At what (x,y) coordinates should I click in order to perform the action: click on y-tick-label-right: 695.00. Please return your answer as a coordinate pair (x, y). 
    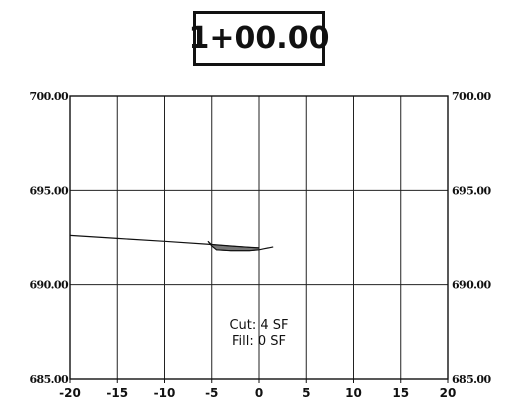
    Looking at the image, I should click on (471, 190).